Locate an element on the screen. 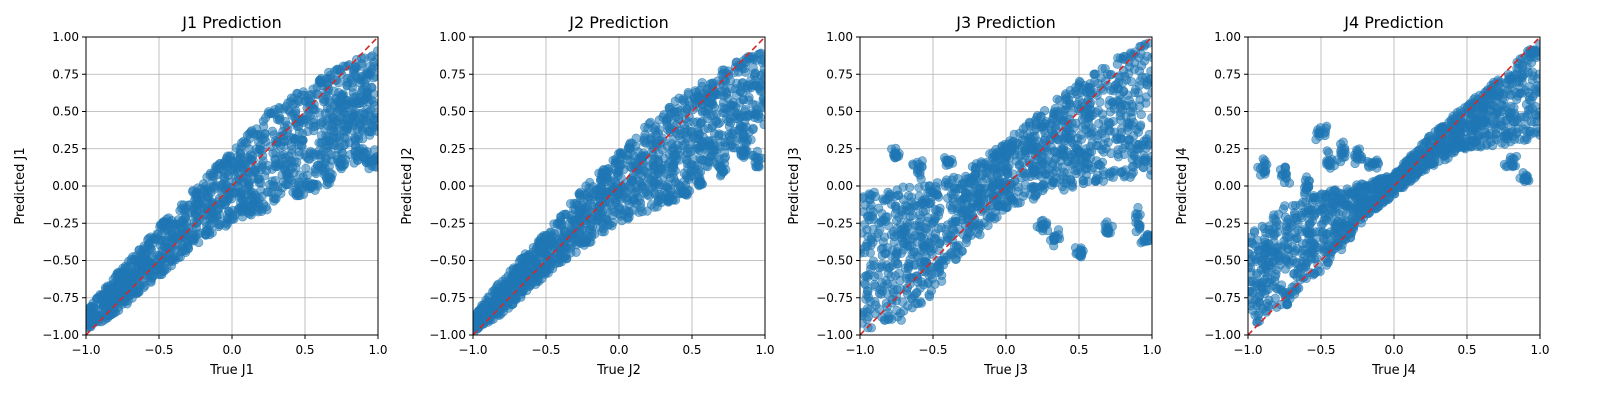 This screenshot has height=400, width=1600. y-tick-label: 0.50 is located at coordinates (452, 112).